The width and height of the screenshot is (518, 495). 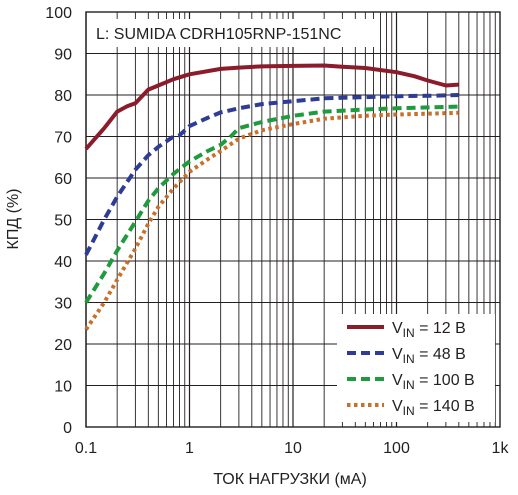 I want to click on y-tick-label: 60, so click(x=63, y=179).